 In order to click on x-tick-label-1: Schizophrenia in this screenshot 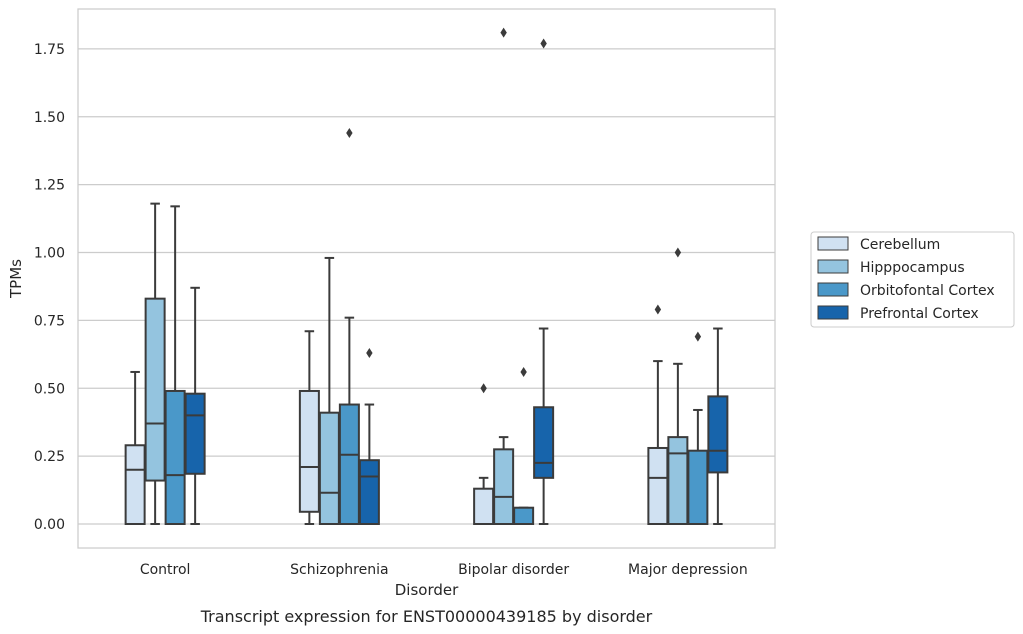, I will do `click(339, 570)`.